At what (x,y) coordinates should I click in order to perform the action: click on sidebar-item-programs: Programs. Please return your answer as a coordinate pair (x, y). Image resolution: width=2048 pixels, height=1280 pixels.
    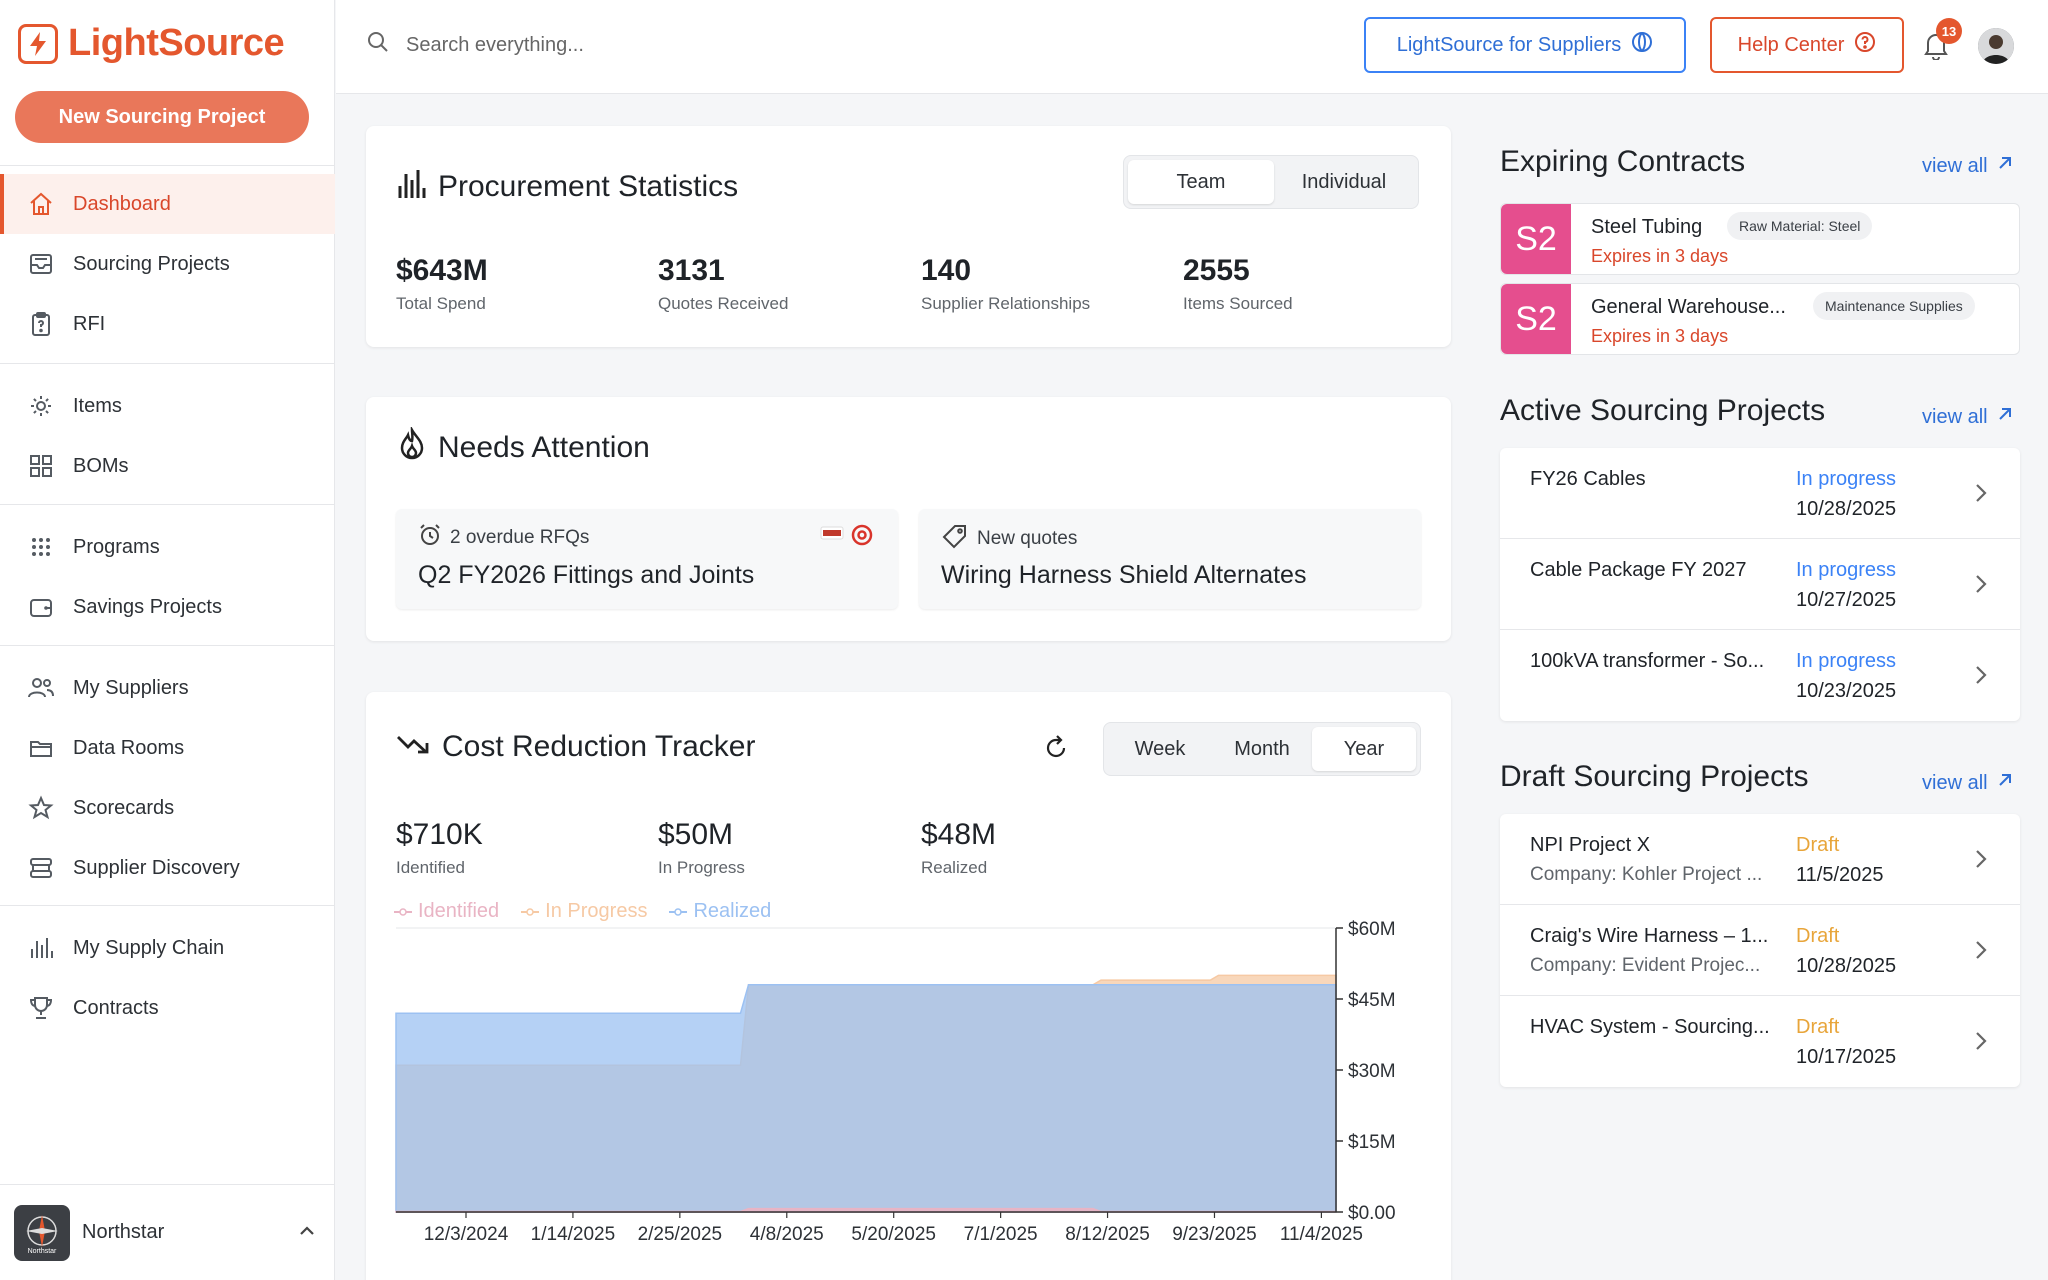
    Looking at the image, I should click on (167, 547).